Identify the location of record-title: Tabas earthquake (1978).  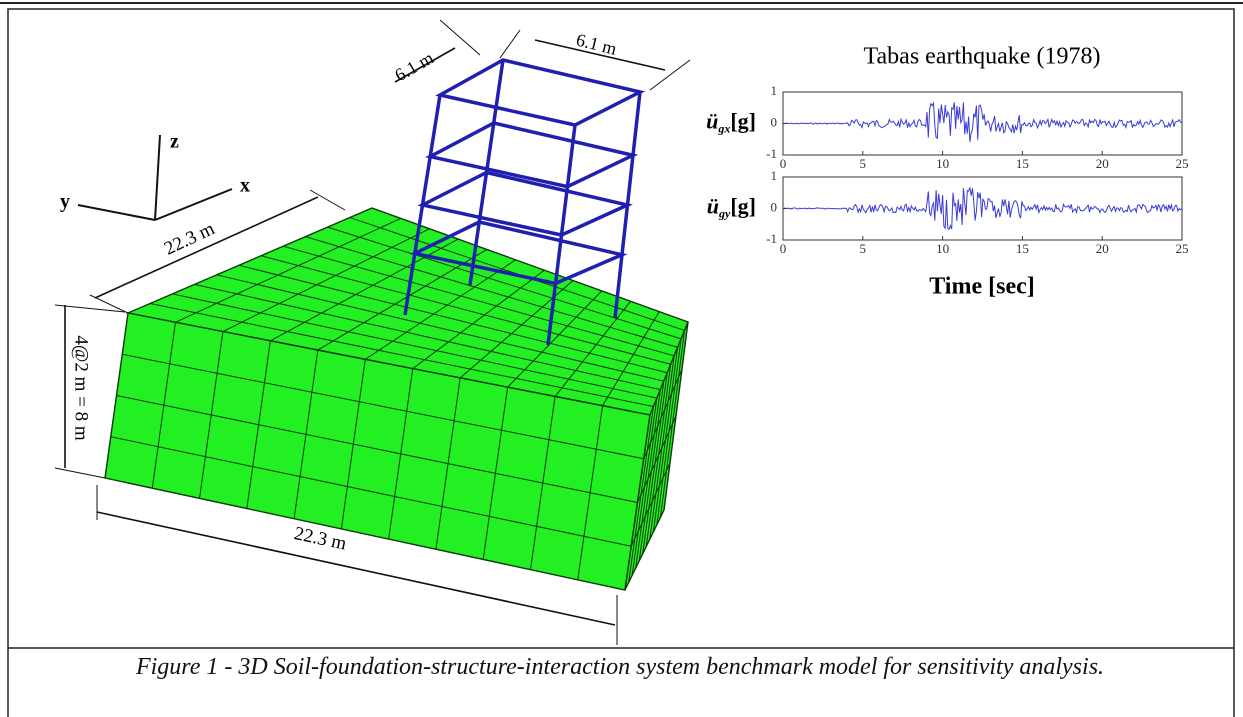
(982, 57).